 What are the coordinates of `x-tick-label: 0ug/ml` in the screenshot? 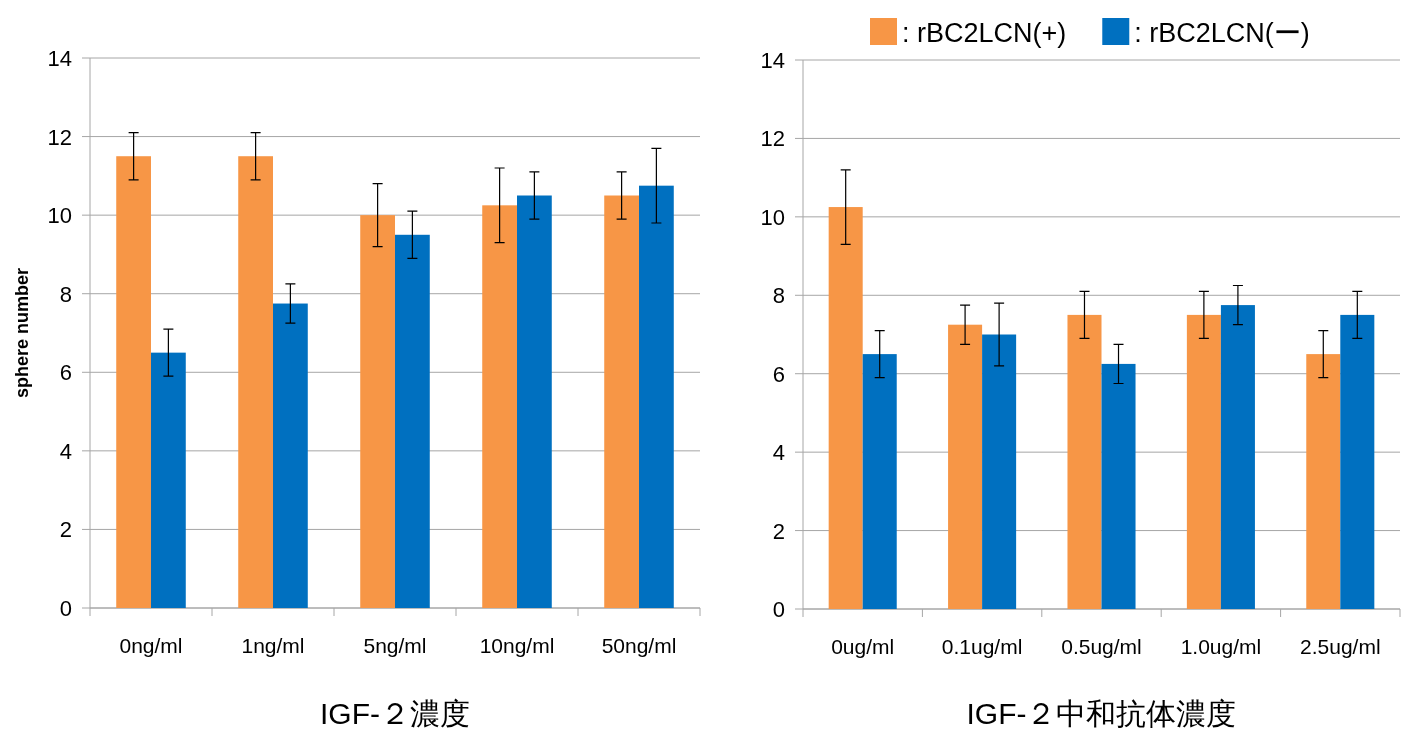 It's located at (863, 646).